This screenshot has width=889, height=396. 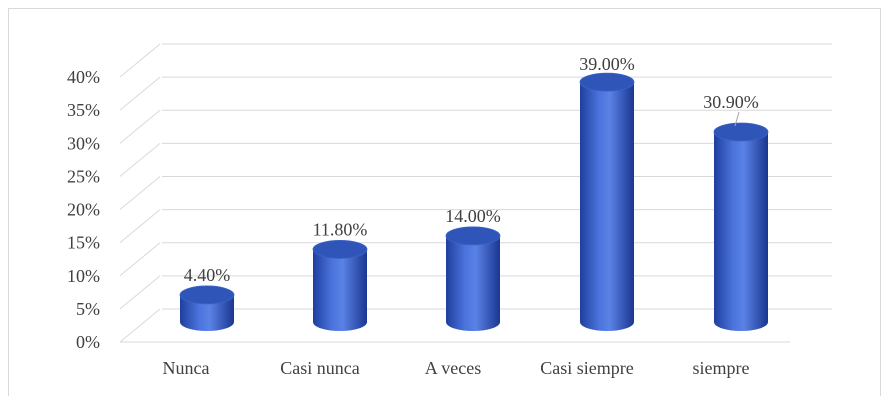 I want to click on data-label: 30.90%, so click(x=731, y=102).